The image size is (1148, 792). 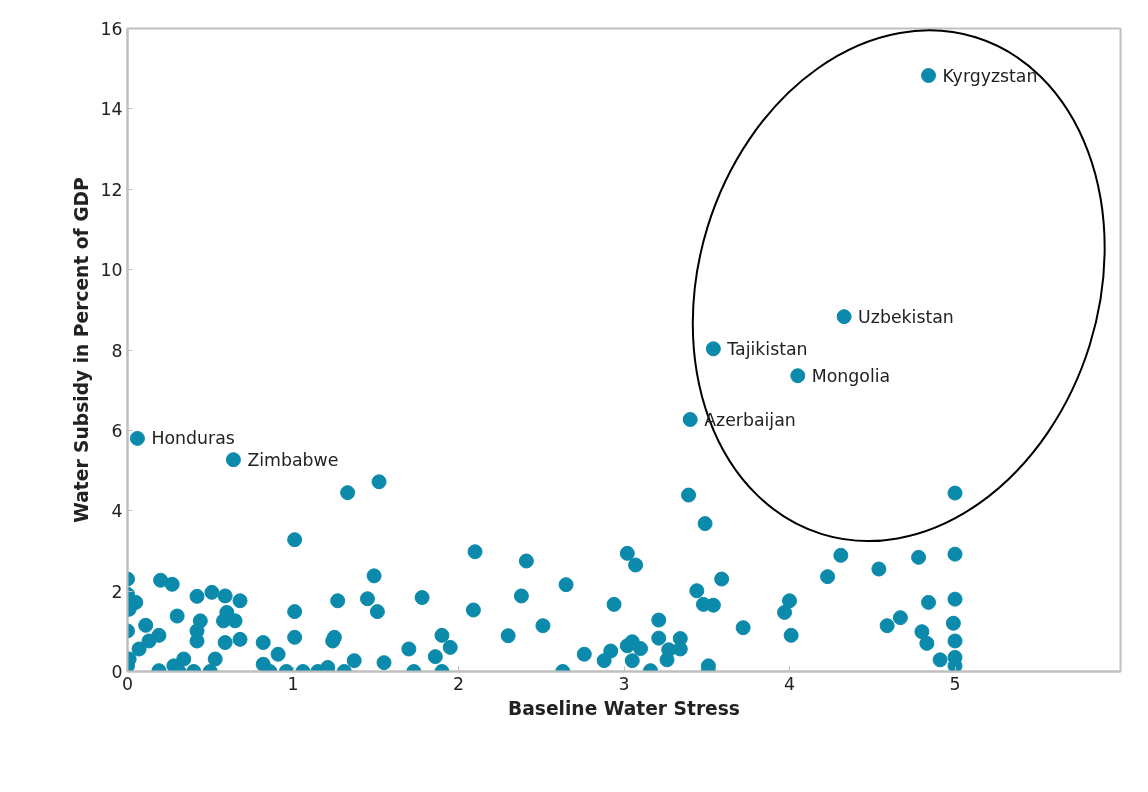 I want to click on x-axis-title: Baseline Water Stress, so click(x=624, y=708).